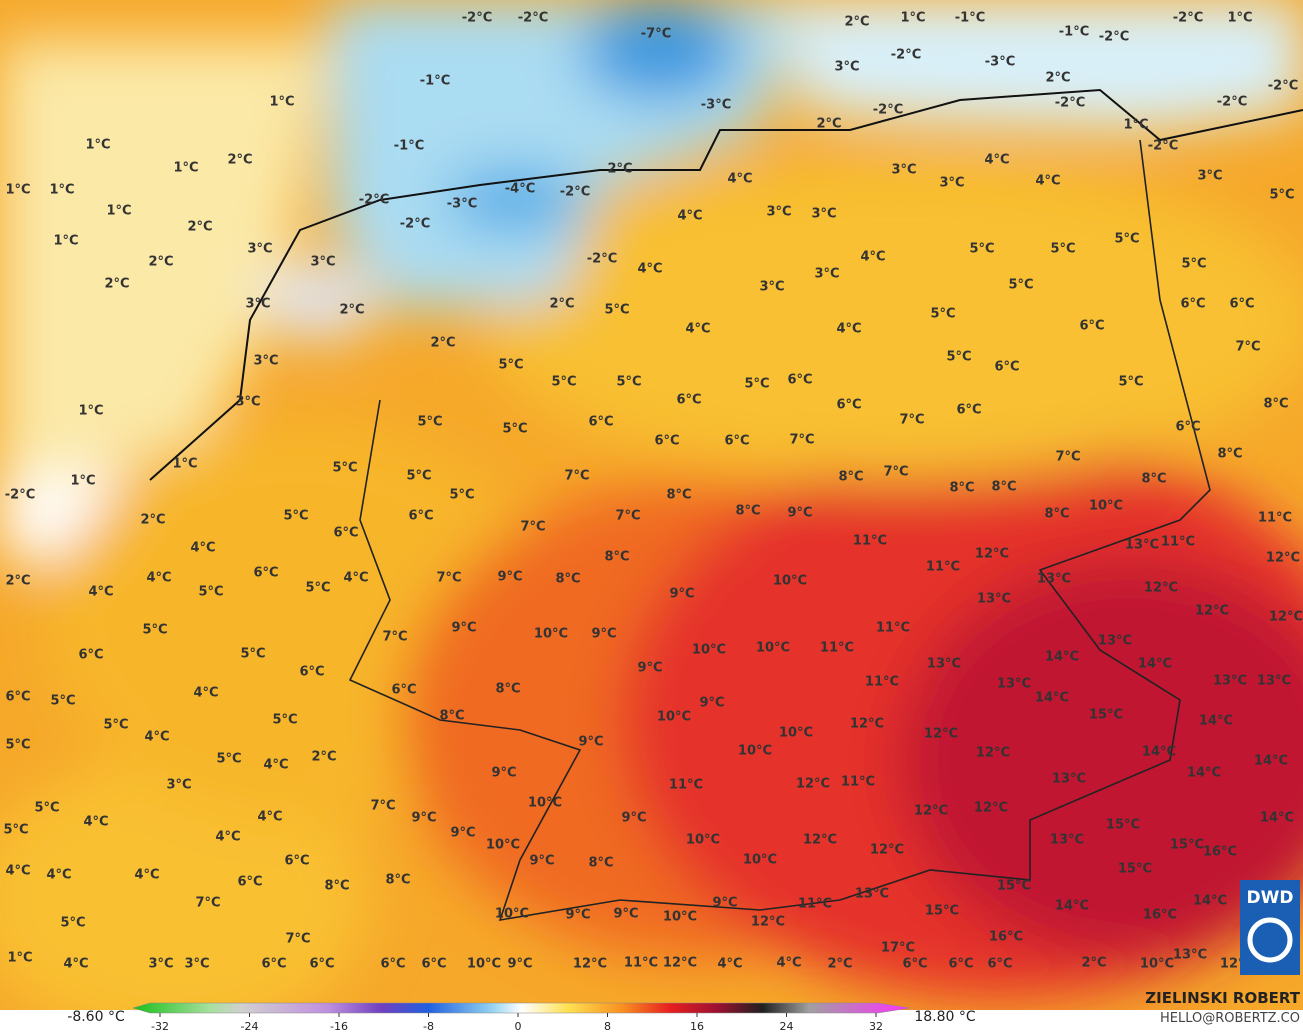  I want to click on legend-bar, so click(651, 1022).